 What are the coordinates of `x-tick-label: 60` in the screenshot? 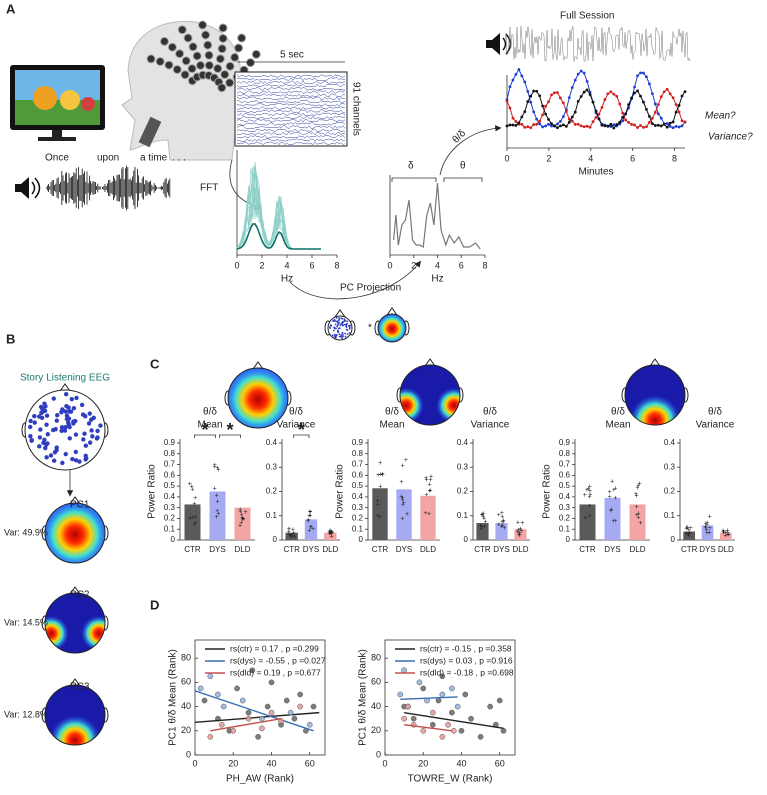 It's located at (500, 763).